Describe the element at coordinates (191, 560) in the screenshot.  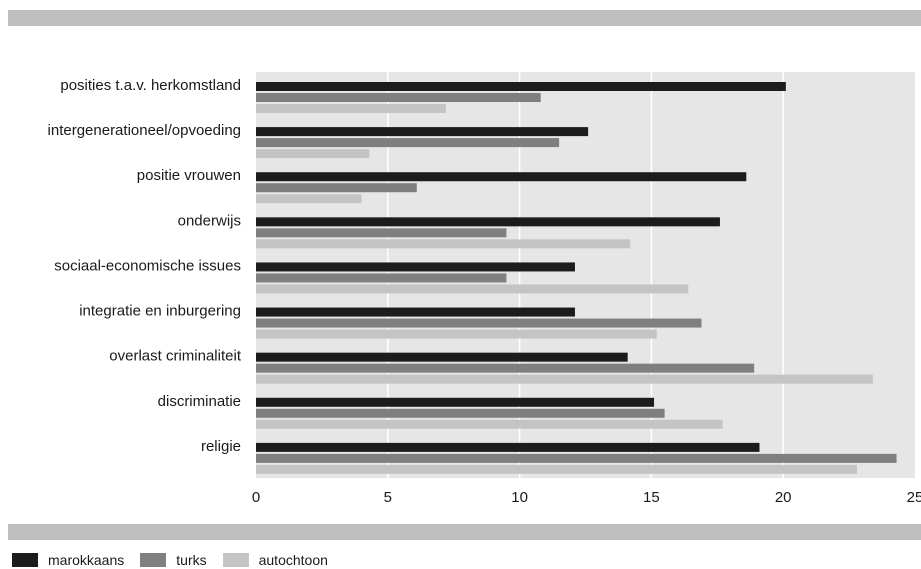
I see `legend-label-turks: turks` at that location.